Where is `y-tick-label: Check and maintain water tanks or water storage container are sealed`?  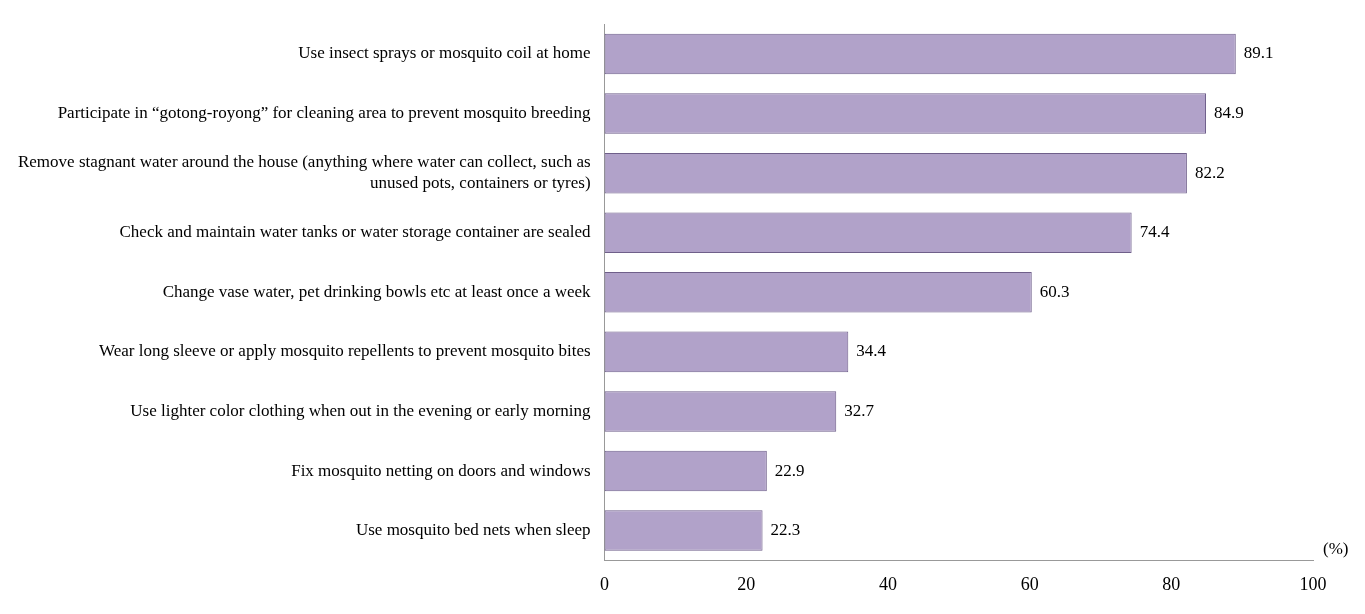 y-tick-label: Check and maintain water tanks or water storage container are sealed is located at coordinates (355, 232).